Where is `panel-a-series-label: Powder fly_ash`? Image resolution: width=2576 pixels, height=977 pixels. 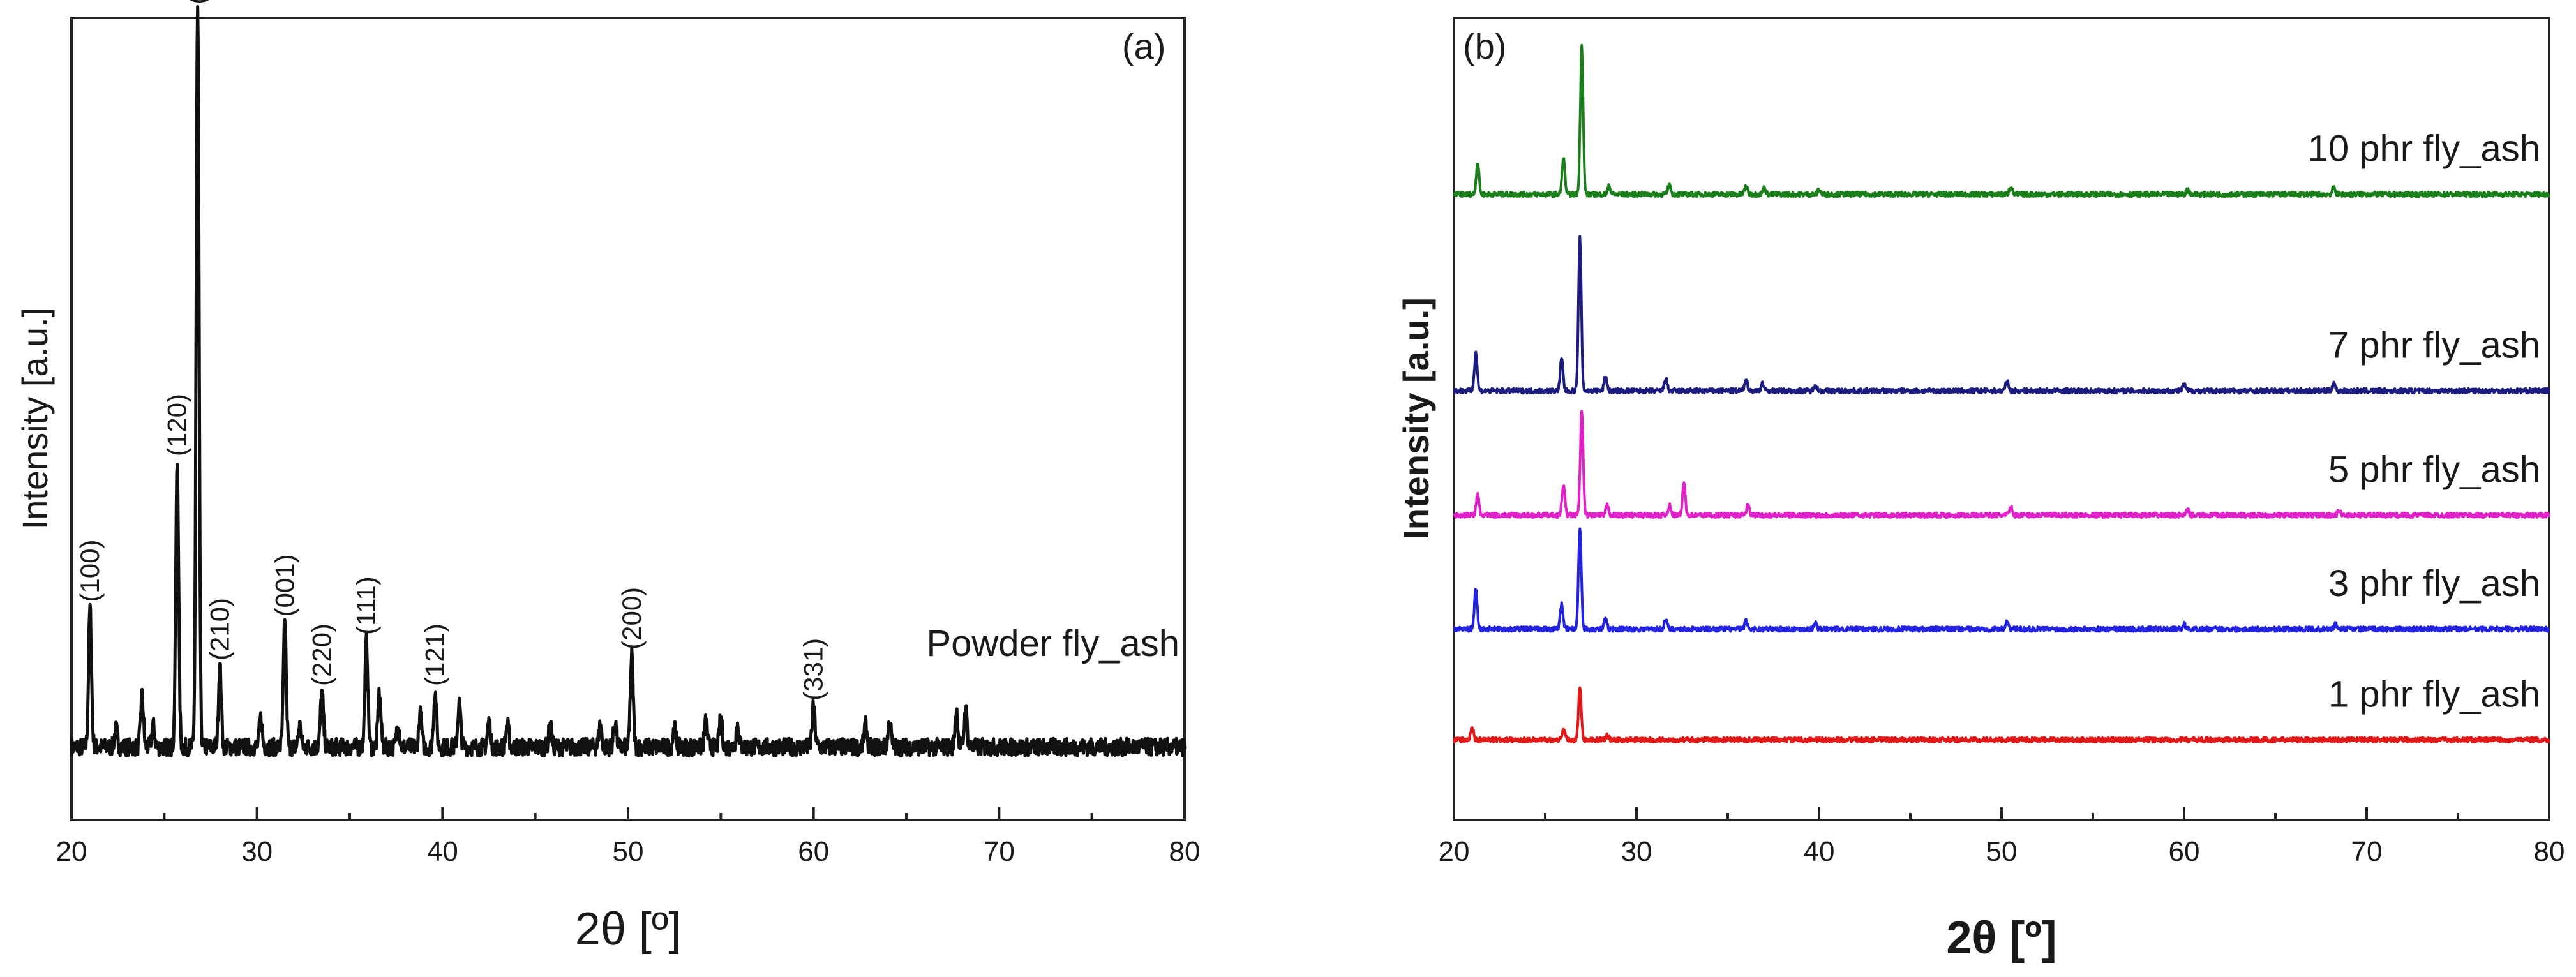
panel-a-series-label: Powder fly_ash is located at coordinates (1052, 643).